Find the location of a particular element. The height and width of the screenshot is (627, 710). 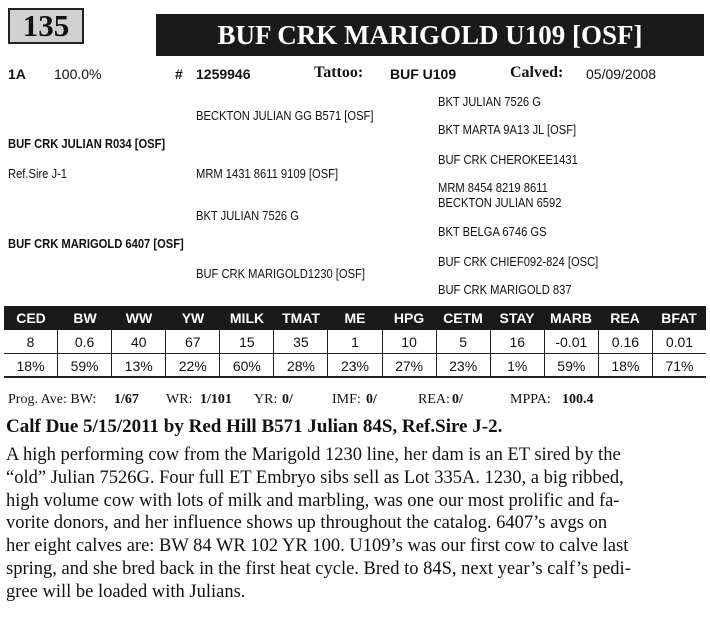

epd-header: TMAT is located at coordinates (301, 318).